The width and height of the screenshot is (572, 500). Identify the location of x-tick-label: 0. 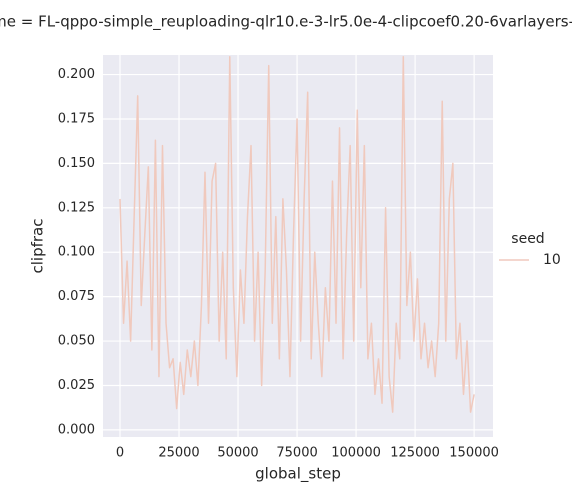
(120, 453).